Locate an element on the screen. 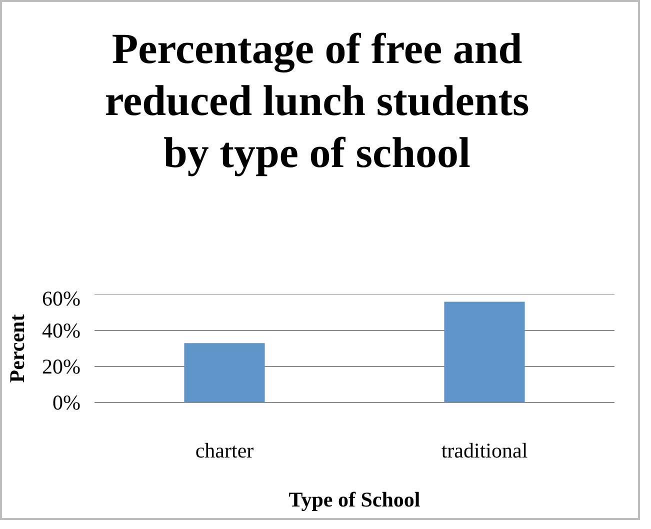  y-tick-label: 60% is located at coordinates (61, 298).